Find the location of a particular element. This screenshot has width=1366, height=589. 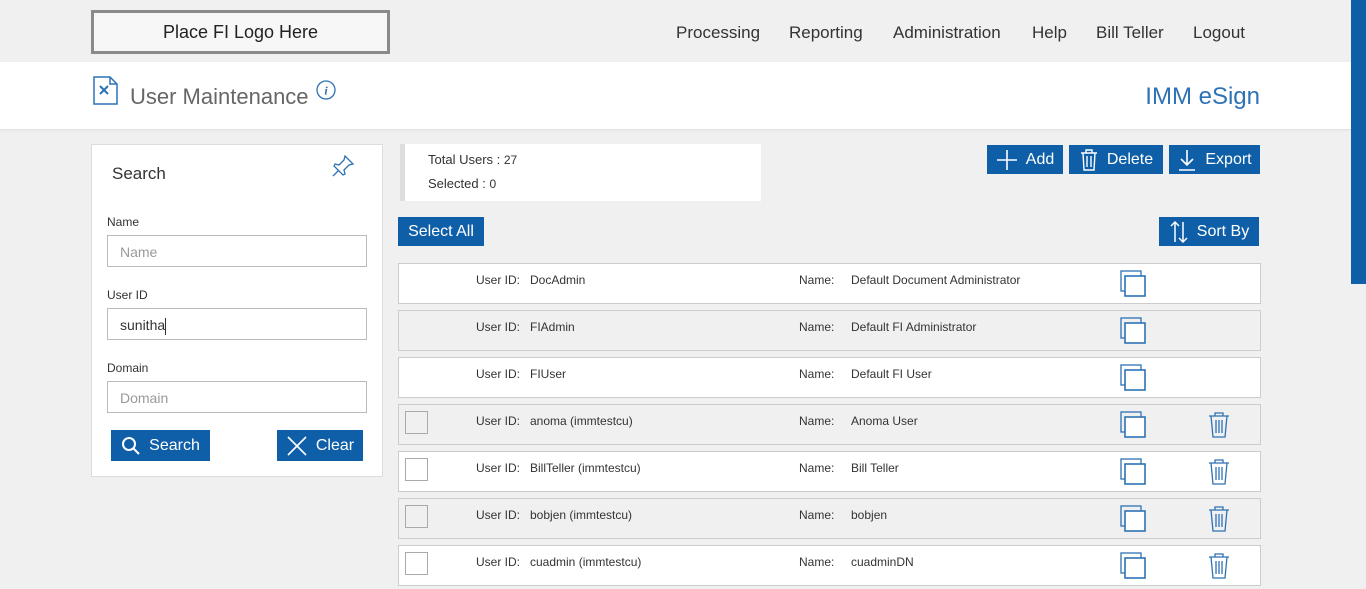

nav-item: Processing is located at coordinates (718, 32).